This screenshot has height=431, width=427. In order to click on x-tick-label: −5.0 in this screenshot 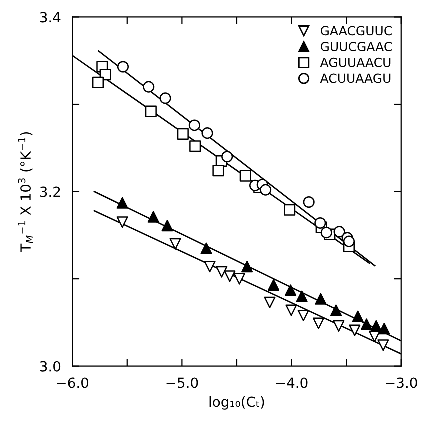, I will do `click(182, 383)`.